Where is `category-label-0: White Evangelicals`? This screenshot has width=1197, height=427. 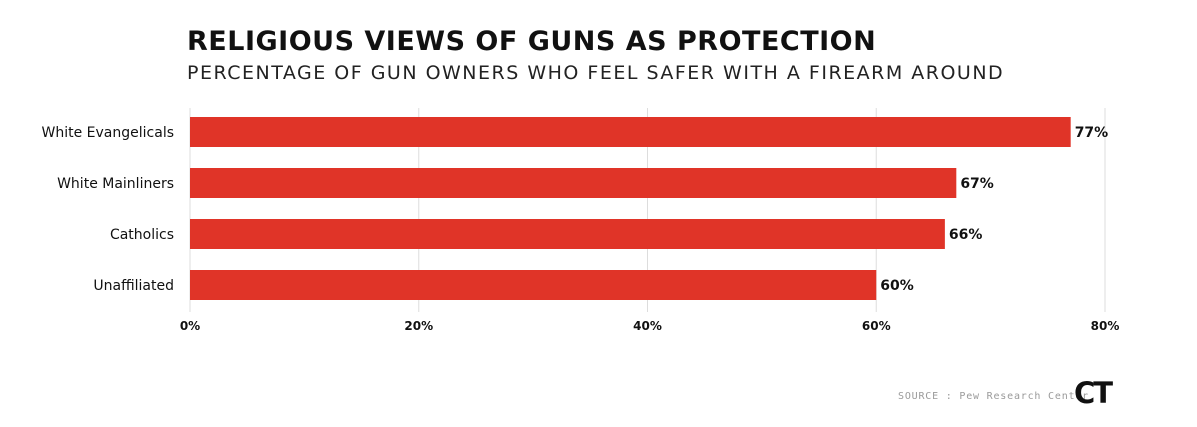
category-label-0: White Evangelicals is located at coordinates (108, 133).